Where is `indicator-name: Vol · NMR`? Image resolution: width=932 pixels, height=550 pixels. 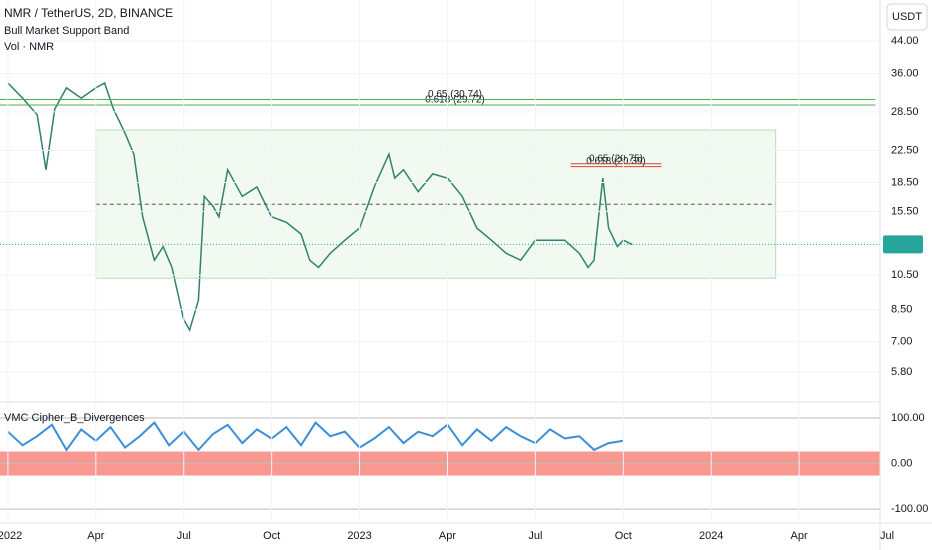 indicator-name: Vol · NMR is located at coordinates (29, 47).